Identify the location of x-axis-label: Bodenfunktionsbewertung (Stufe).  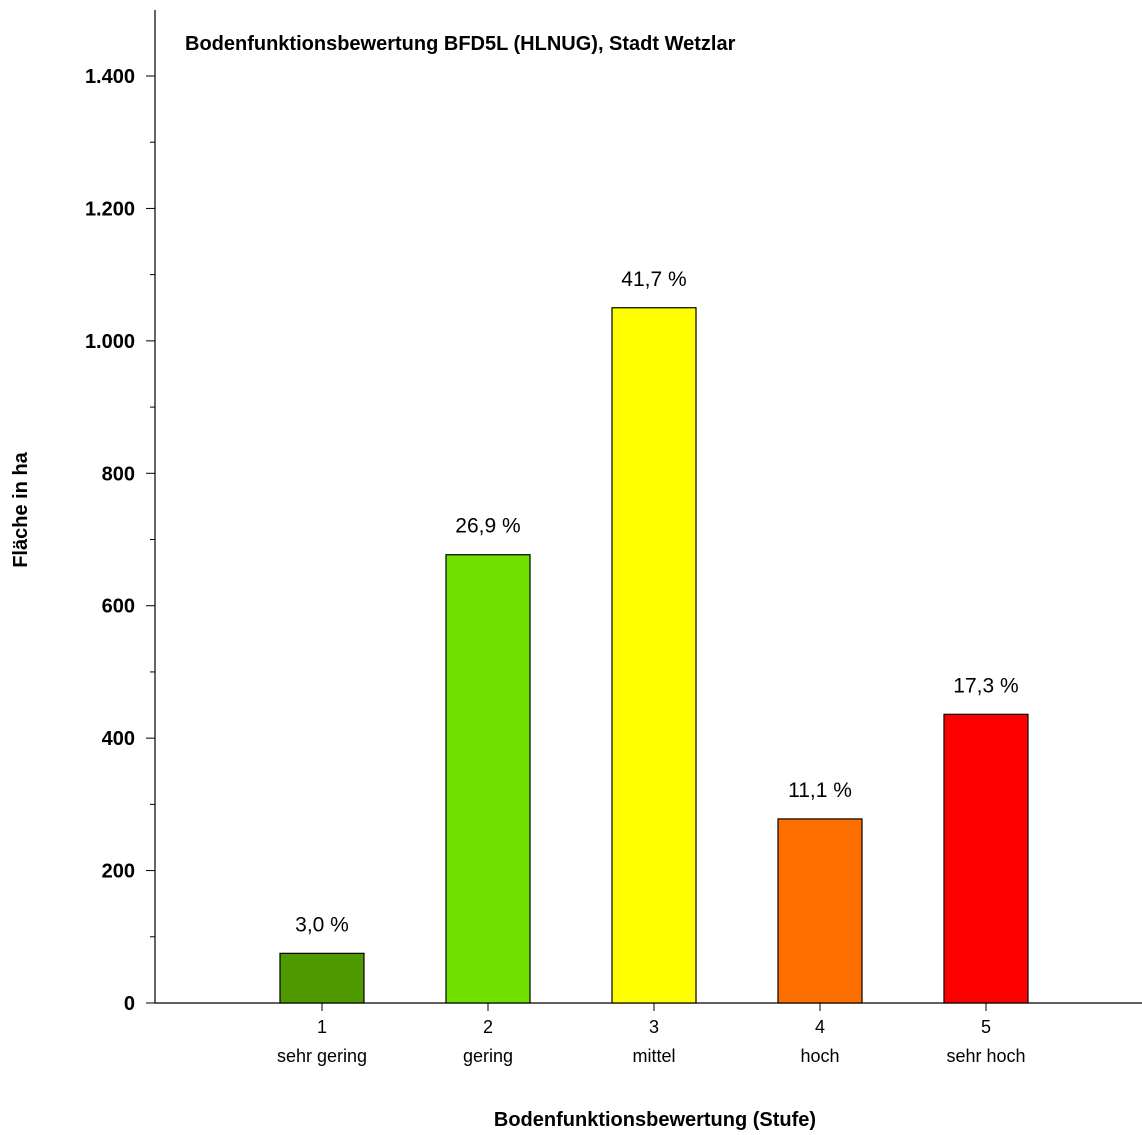
(655, 1120).